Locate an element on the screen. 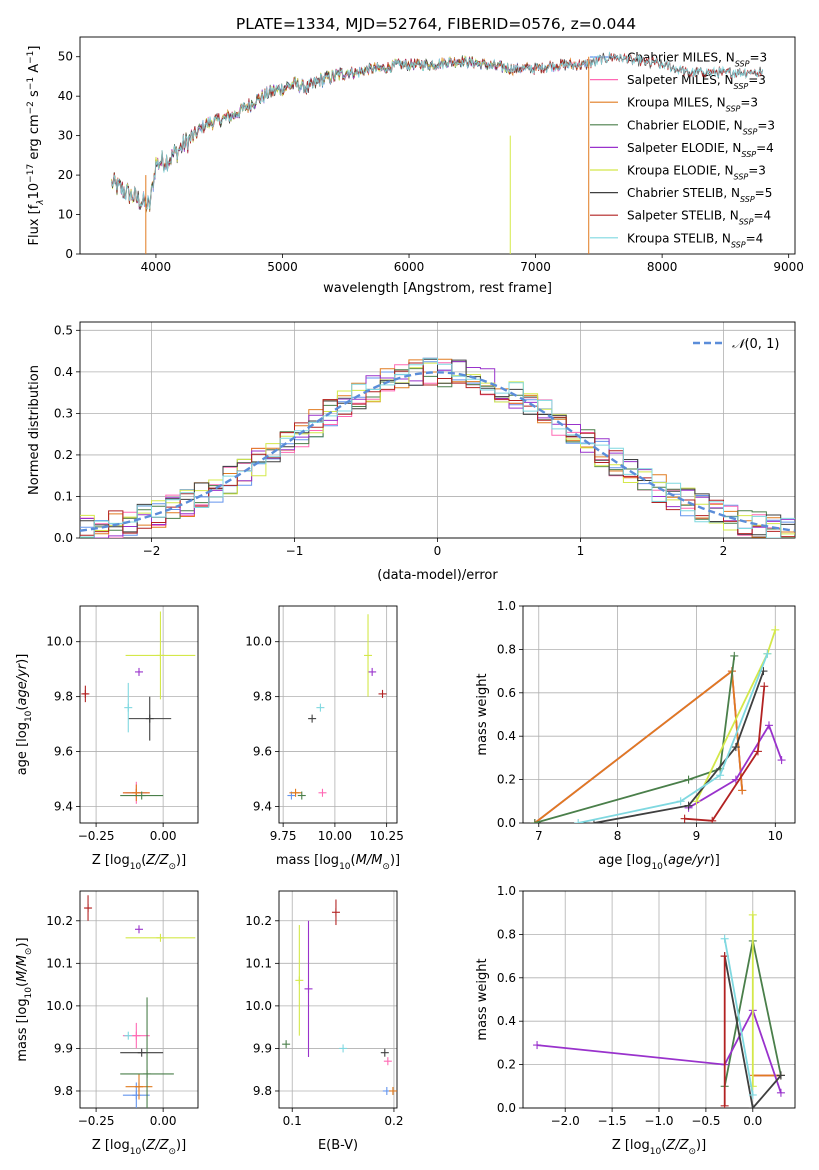 The image size is (819, 1170). ebv-mass-xtick-label: 0.2 is located at coordinates (393, 1121).